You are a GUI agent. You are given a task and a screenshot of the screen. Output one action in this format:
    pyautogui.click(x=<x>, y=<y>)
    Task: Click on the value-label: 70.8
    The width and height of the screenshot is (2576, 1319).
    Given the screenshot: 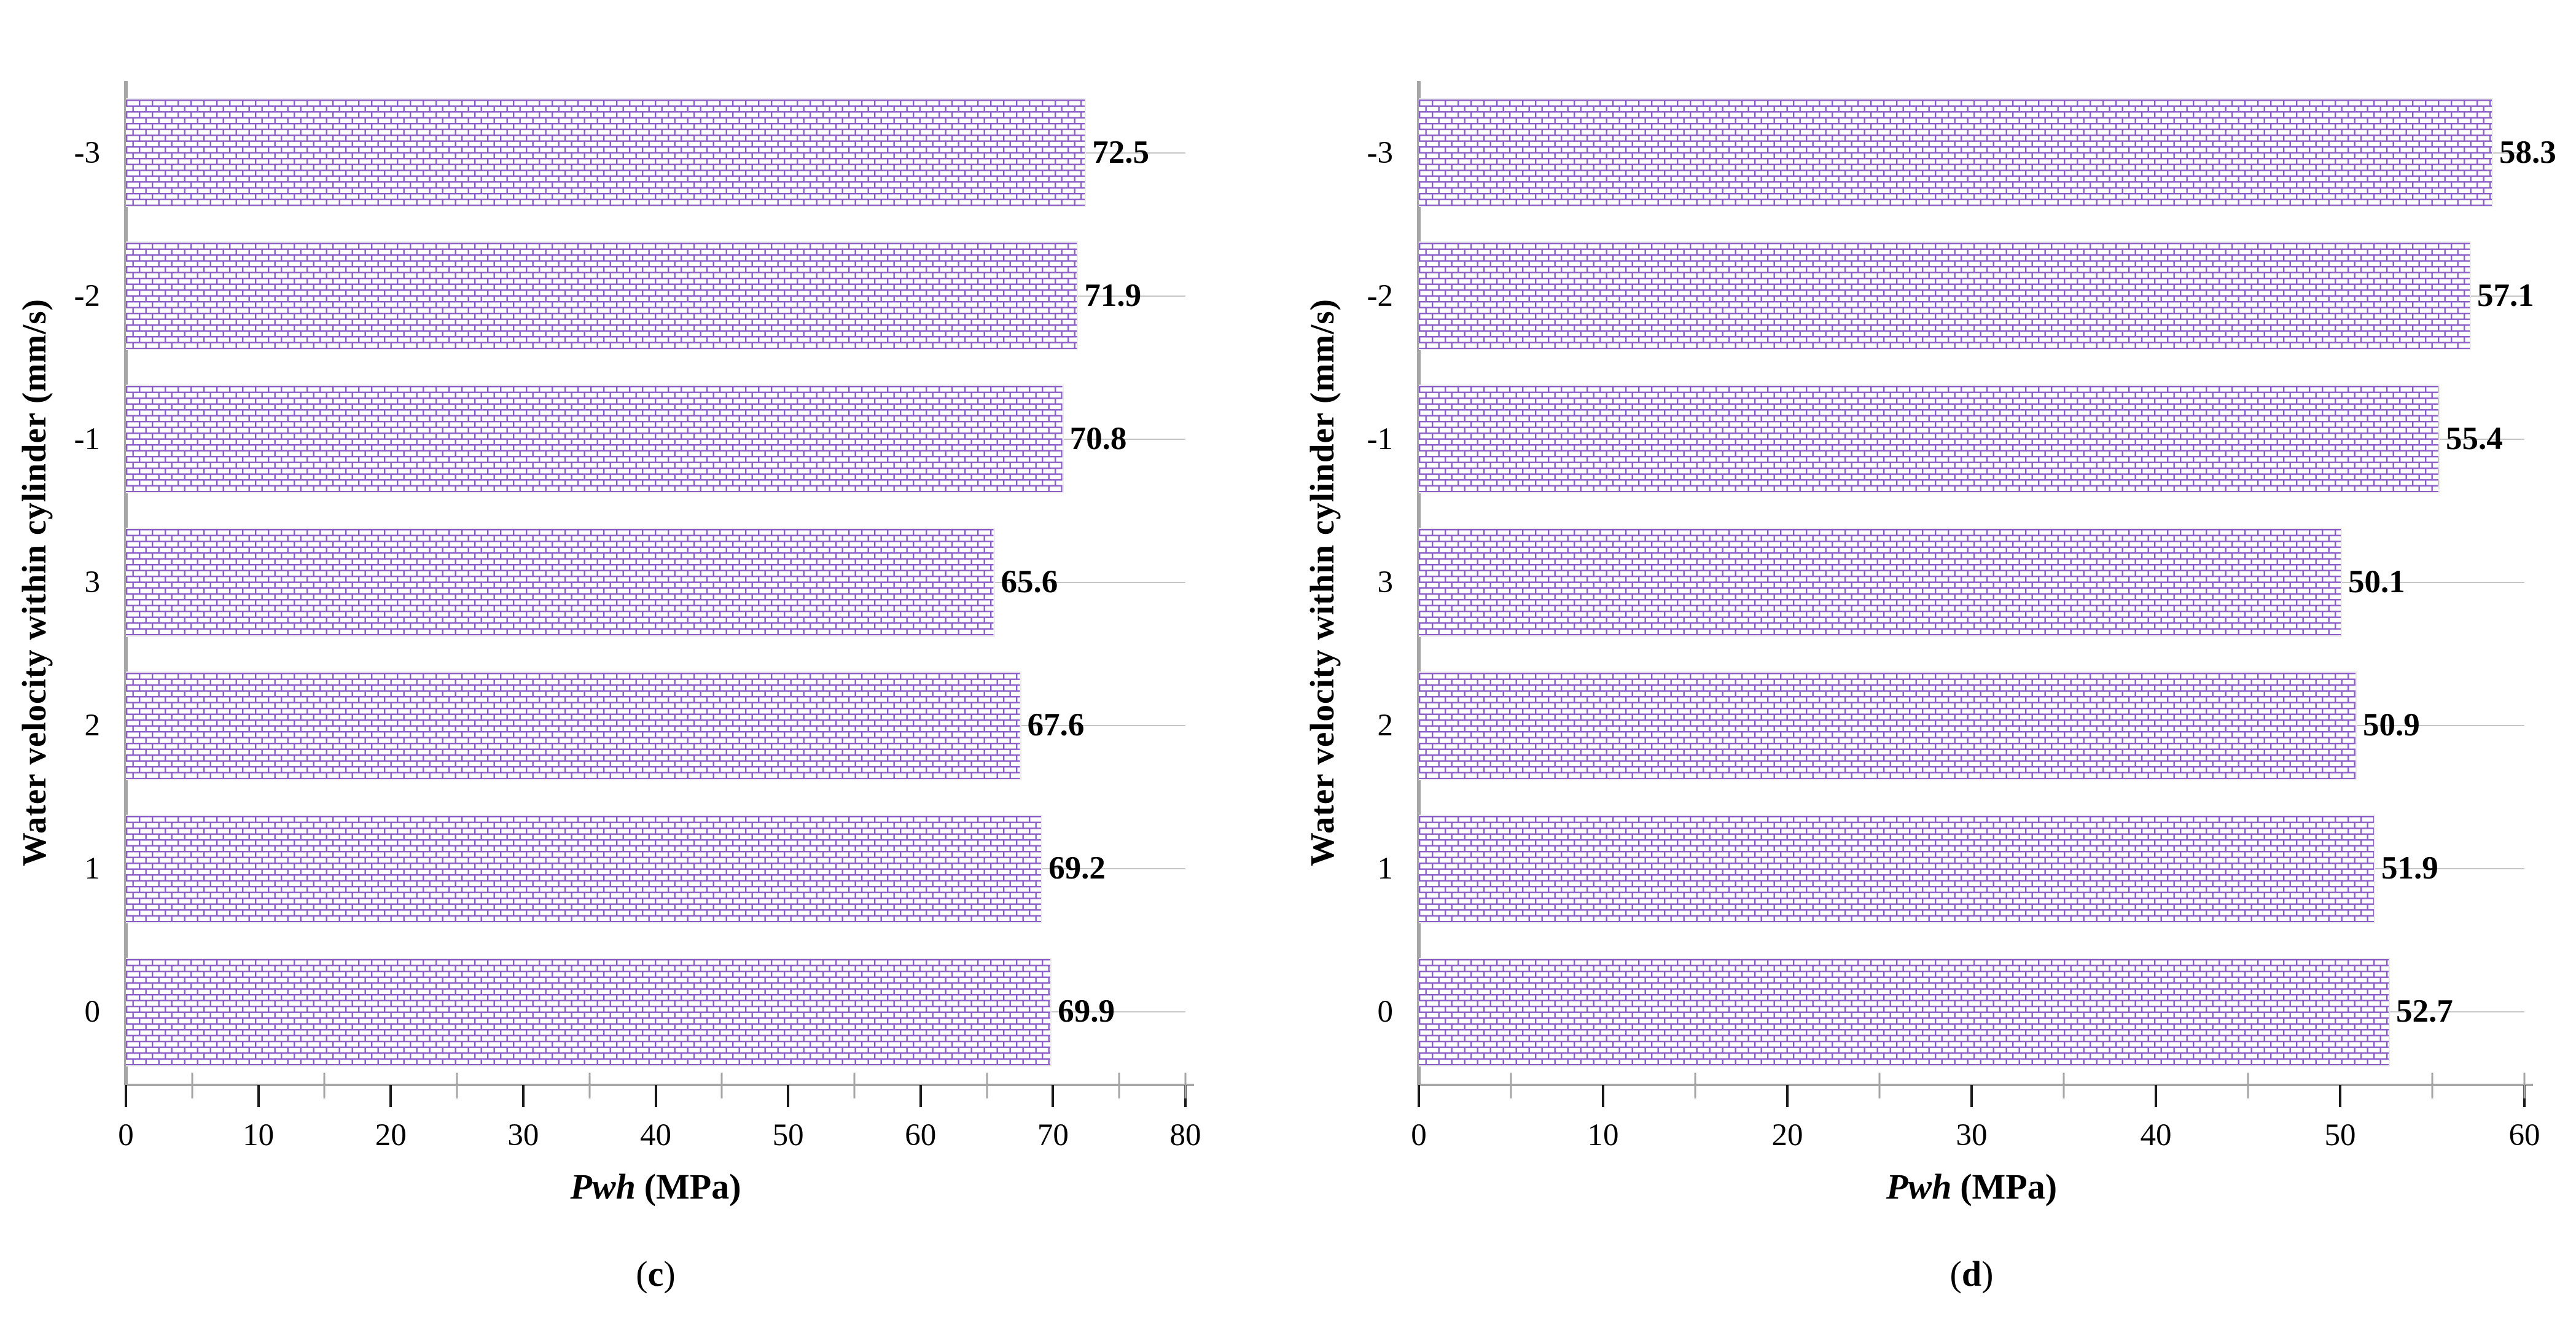 What is the action you would take?
    pyautogui.click(x=1098, y=438)
    